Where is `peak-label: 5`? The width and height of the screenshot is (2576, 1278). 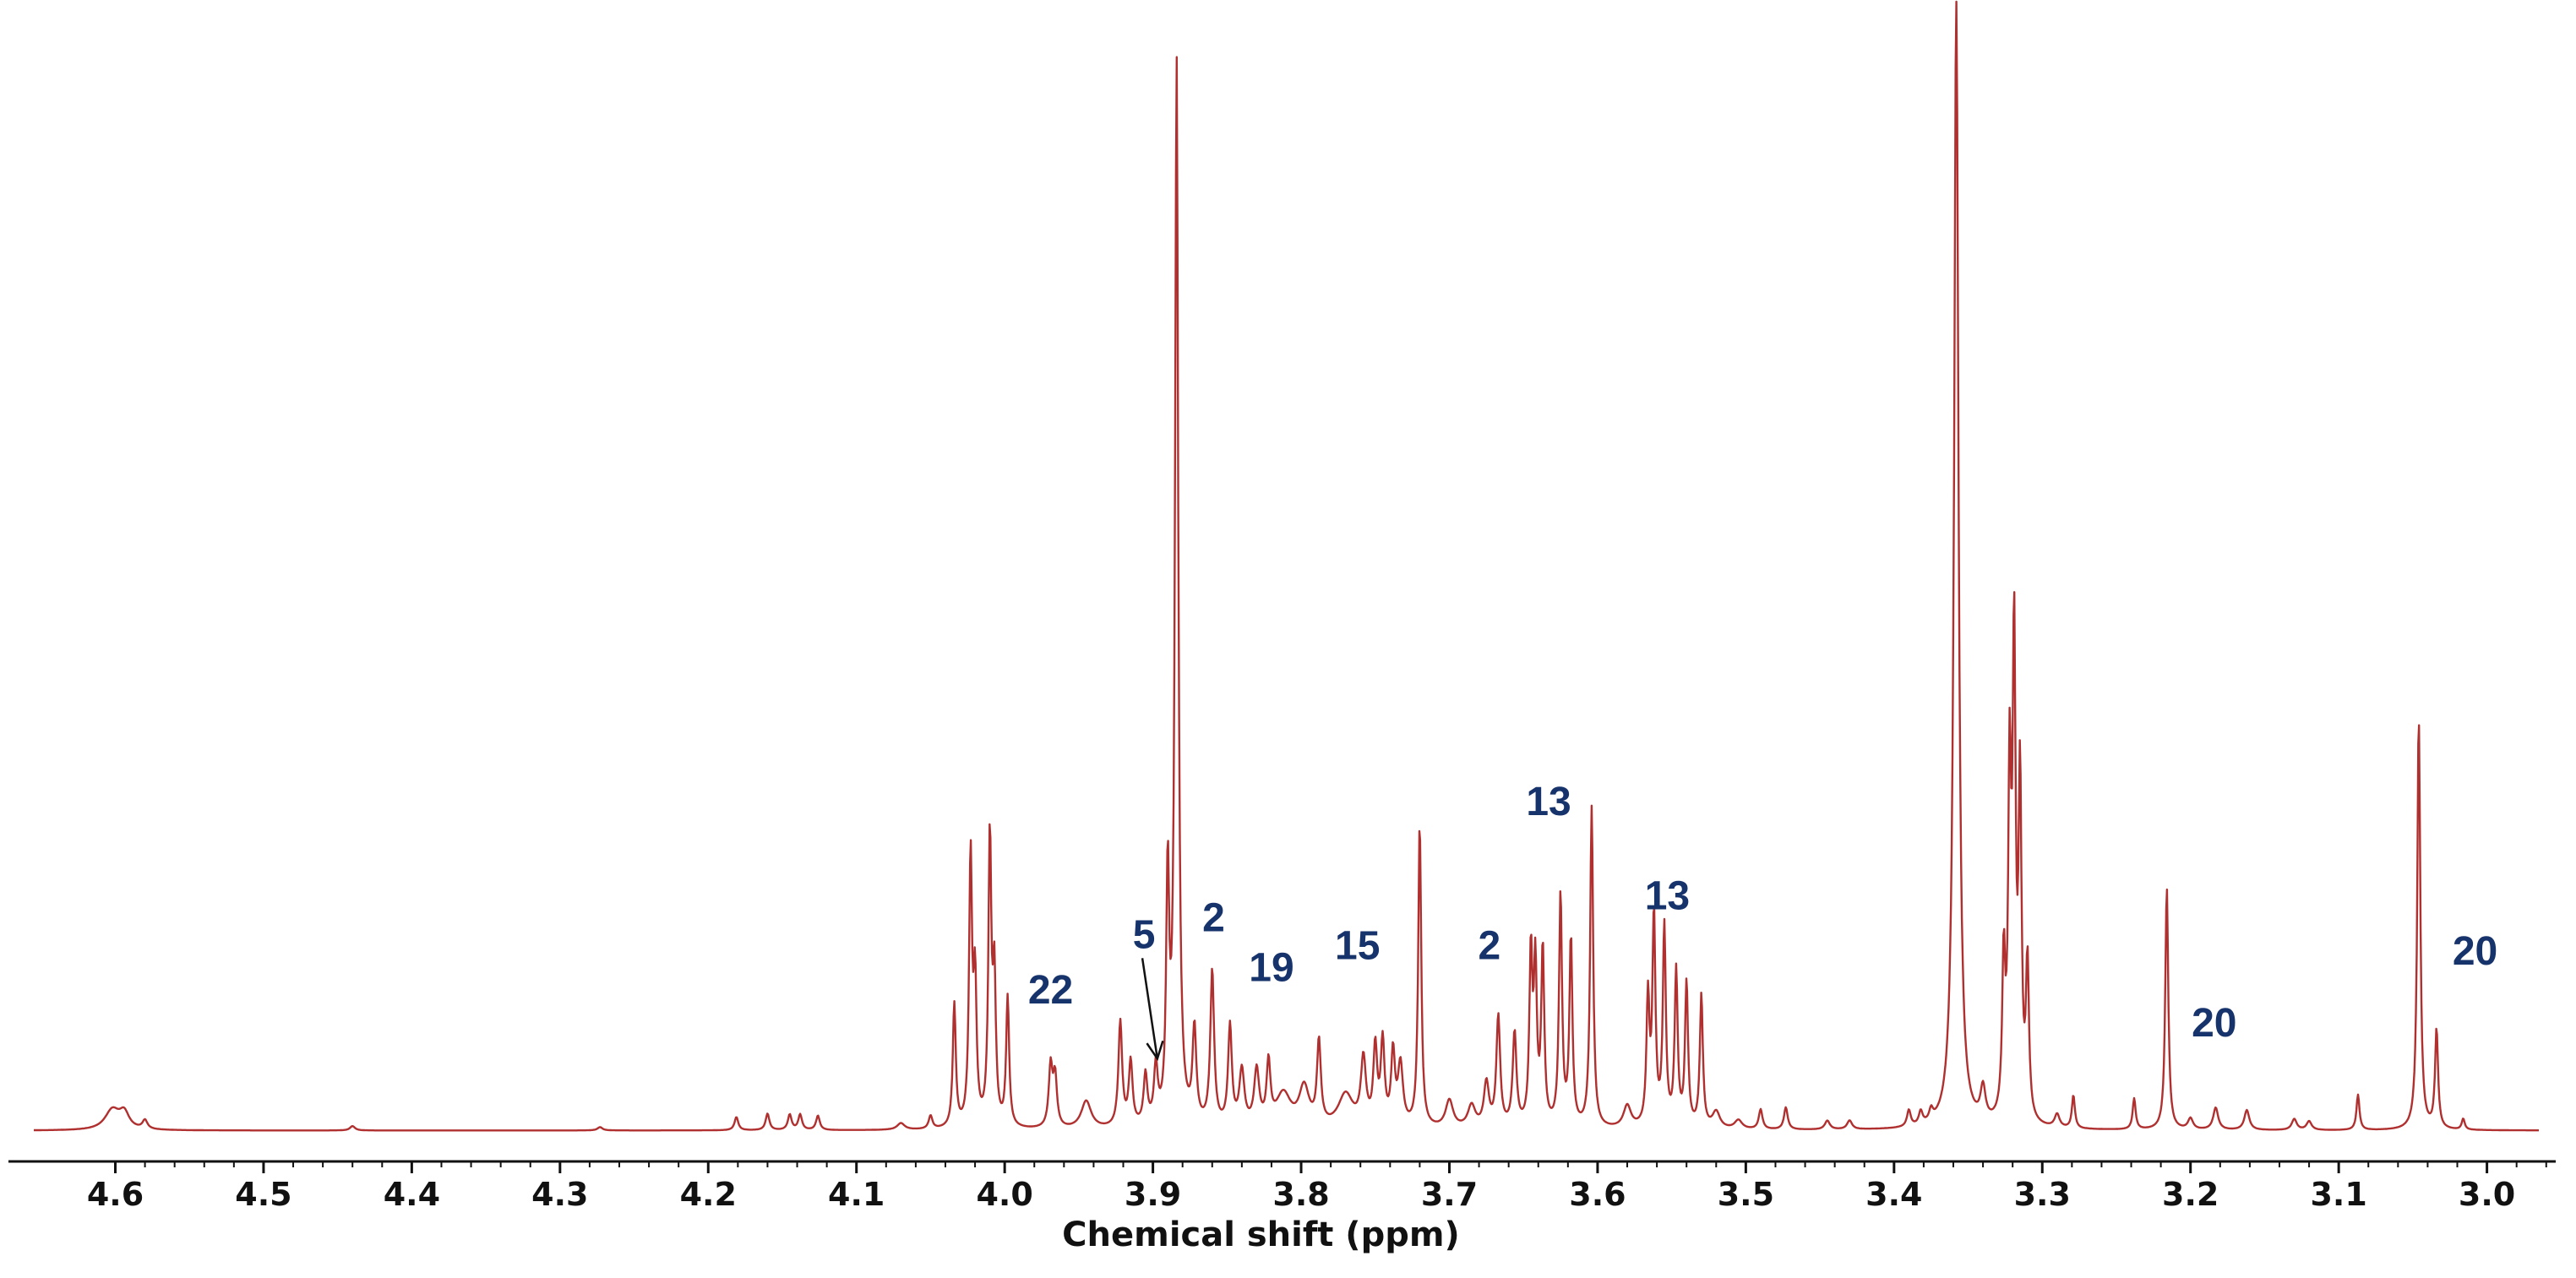
peak-label: 5 is located at coordinates (1144, 934).